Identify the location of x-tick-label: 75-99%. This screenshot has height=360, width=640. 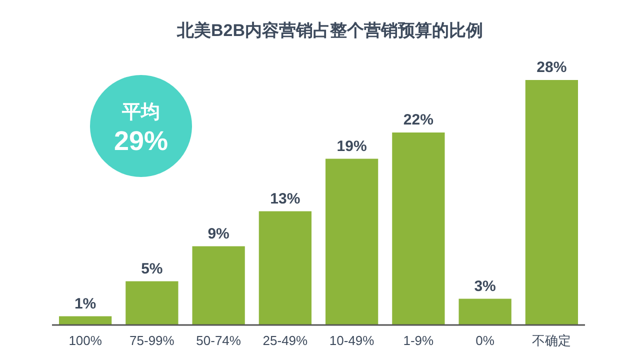
(152, 340).